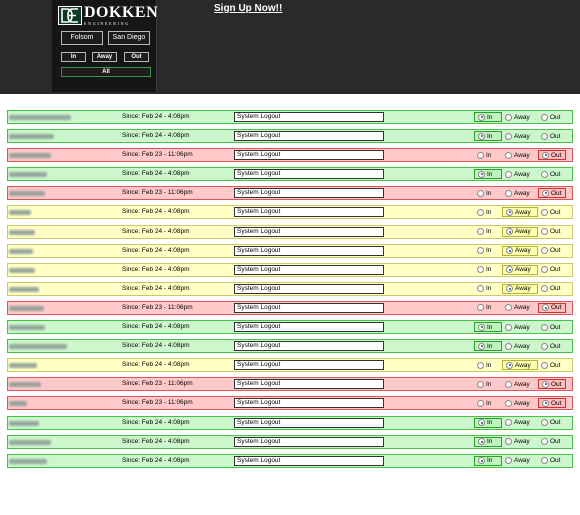 The image size is (580, 515). I want to click on filter-out-button: Out, so click(136, 57).